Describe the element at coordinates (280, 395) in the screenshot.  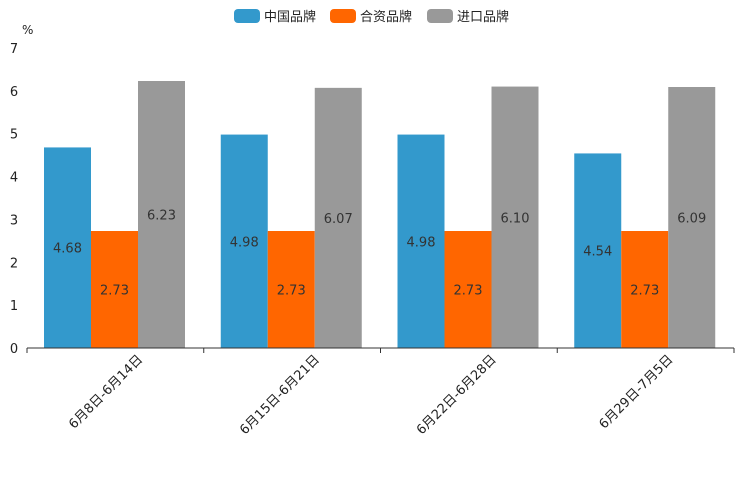
I see `x-category-label: 6月15日-6月21日` at that location.